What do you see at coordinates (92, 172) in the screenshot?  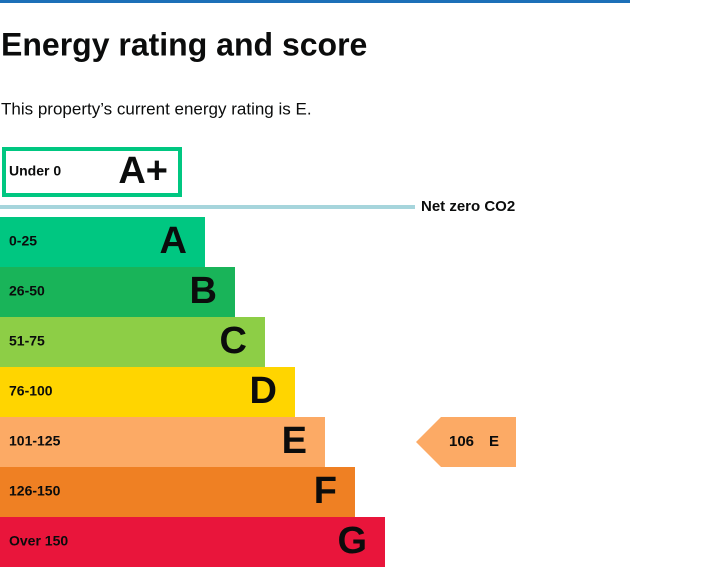 I see `top-band-box` at bounding box center [92, 172].